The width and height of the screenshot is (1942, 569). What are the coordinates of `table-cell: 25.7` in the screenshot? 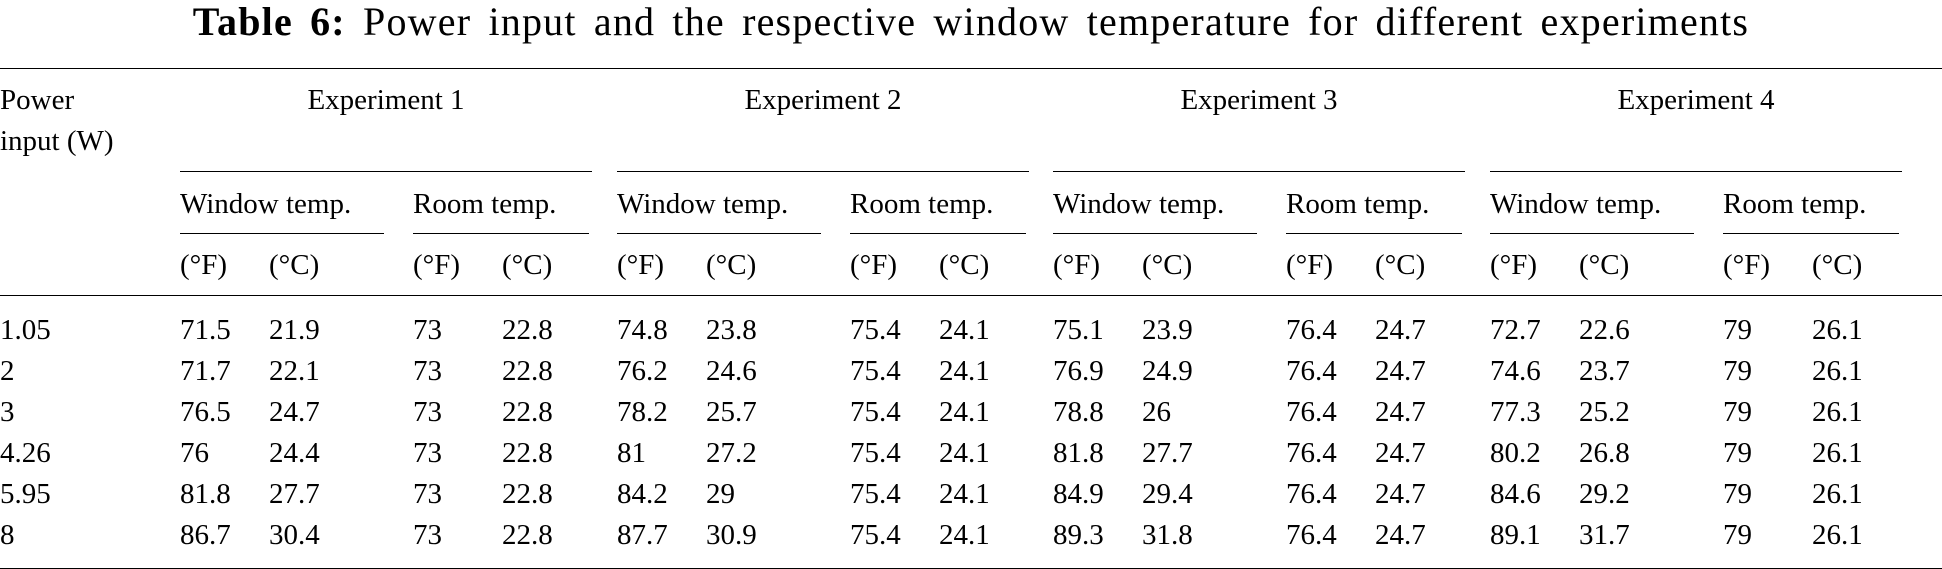 It's located at (731, 412).